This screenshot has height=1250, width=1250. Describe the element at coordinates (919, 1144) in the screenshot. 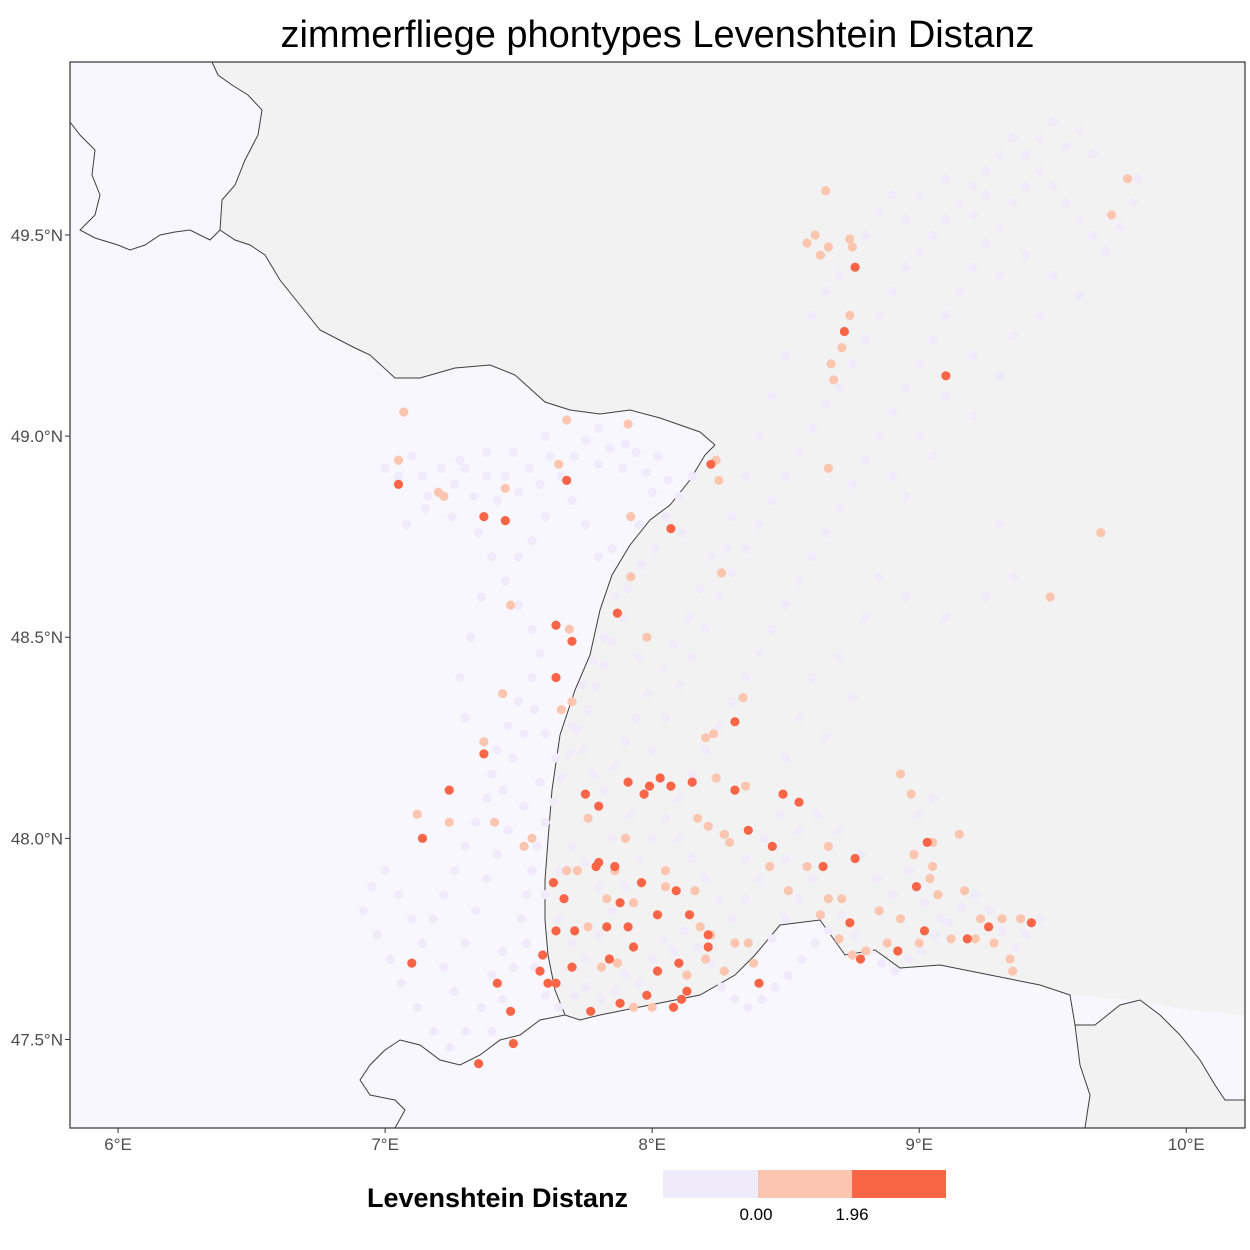

I see `x-tick-label-9e: 9°E` at that location.